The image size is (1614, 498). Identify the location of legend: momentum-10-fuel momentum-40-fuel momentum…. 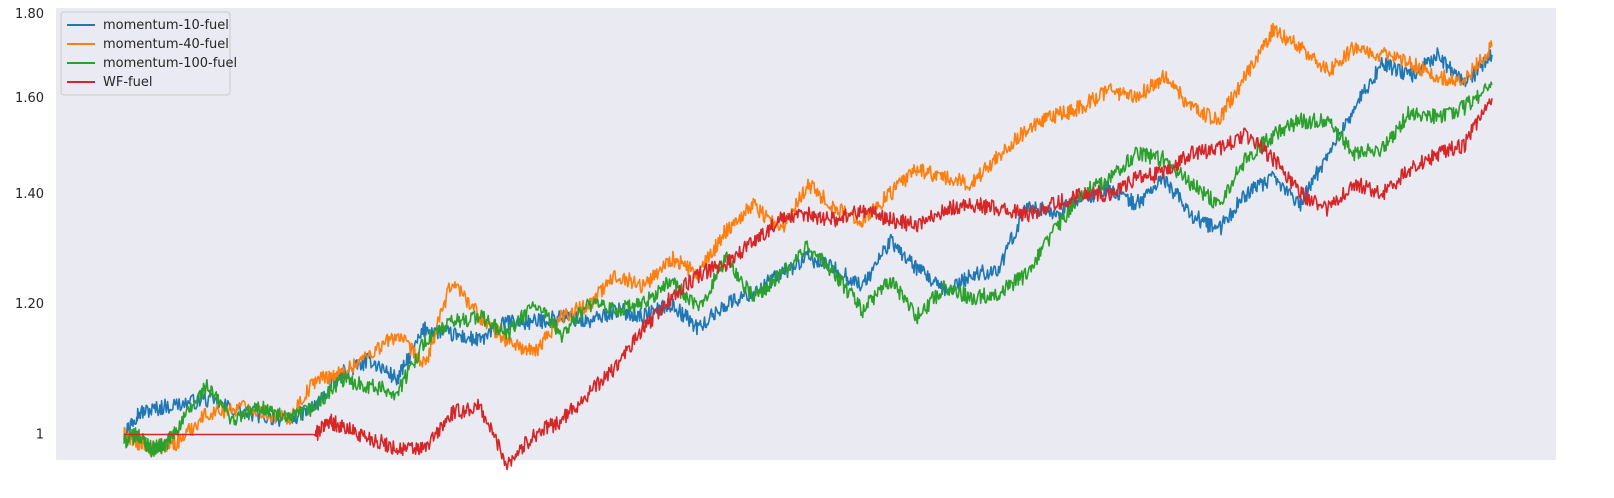
(148, 53).